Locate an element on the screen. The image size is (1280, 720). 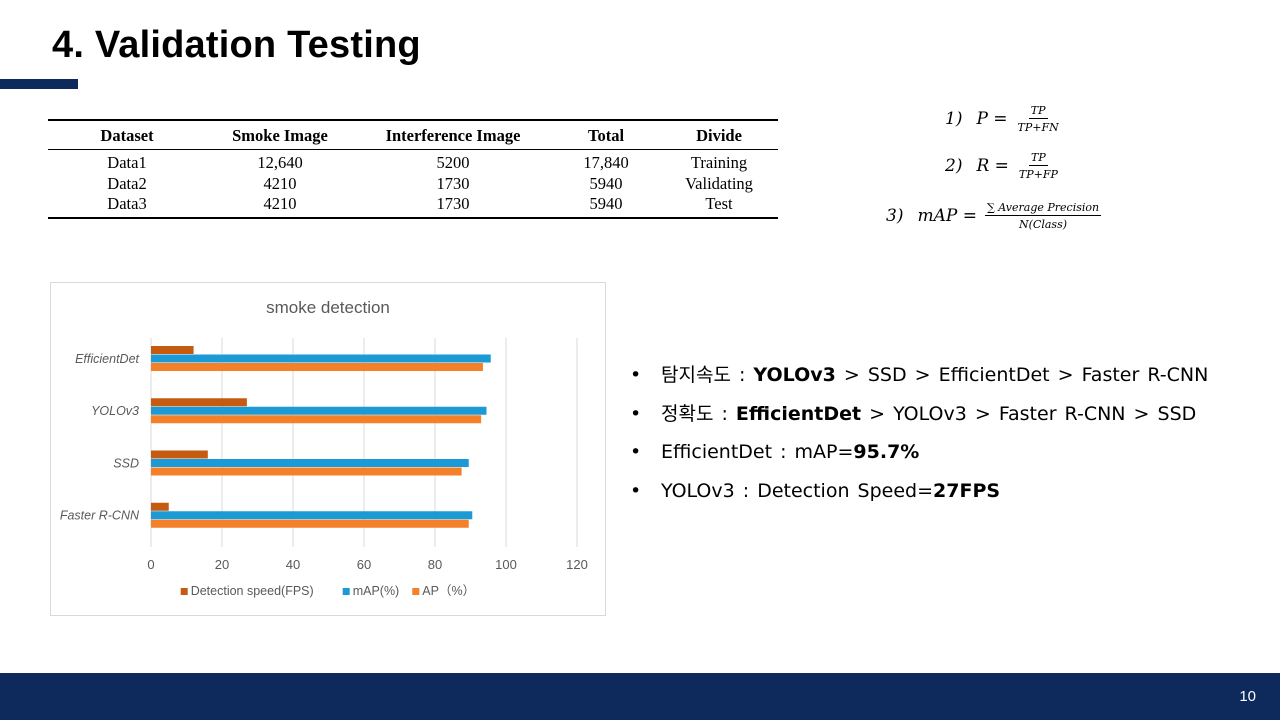
formula-fraction: ∑ Average Precision N(Class) is located at coordinates (1043, 216).